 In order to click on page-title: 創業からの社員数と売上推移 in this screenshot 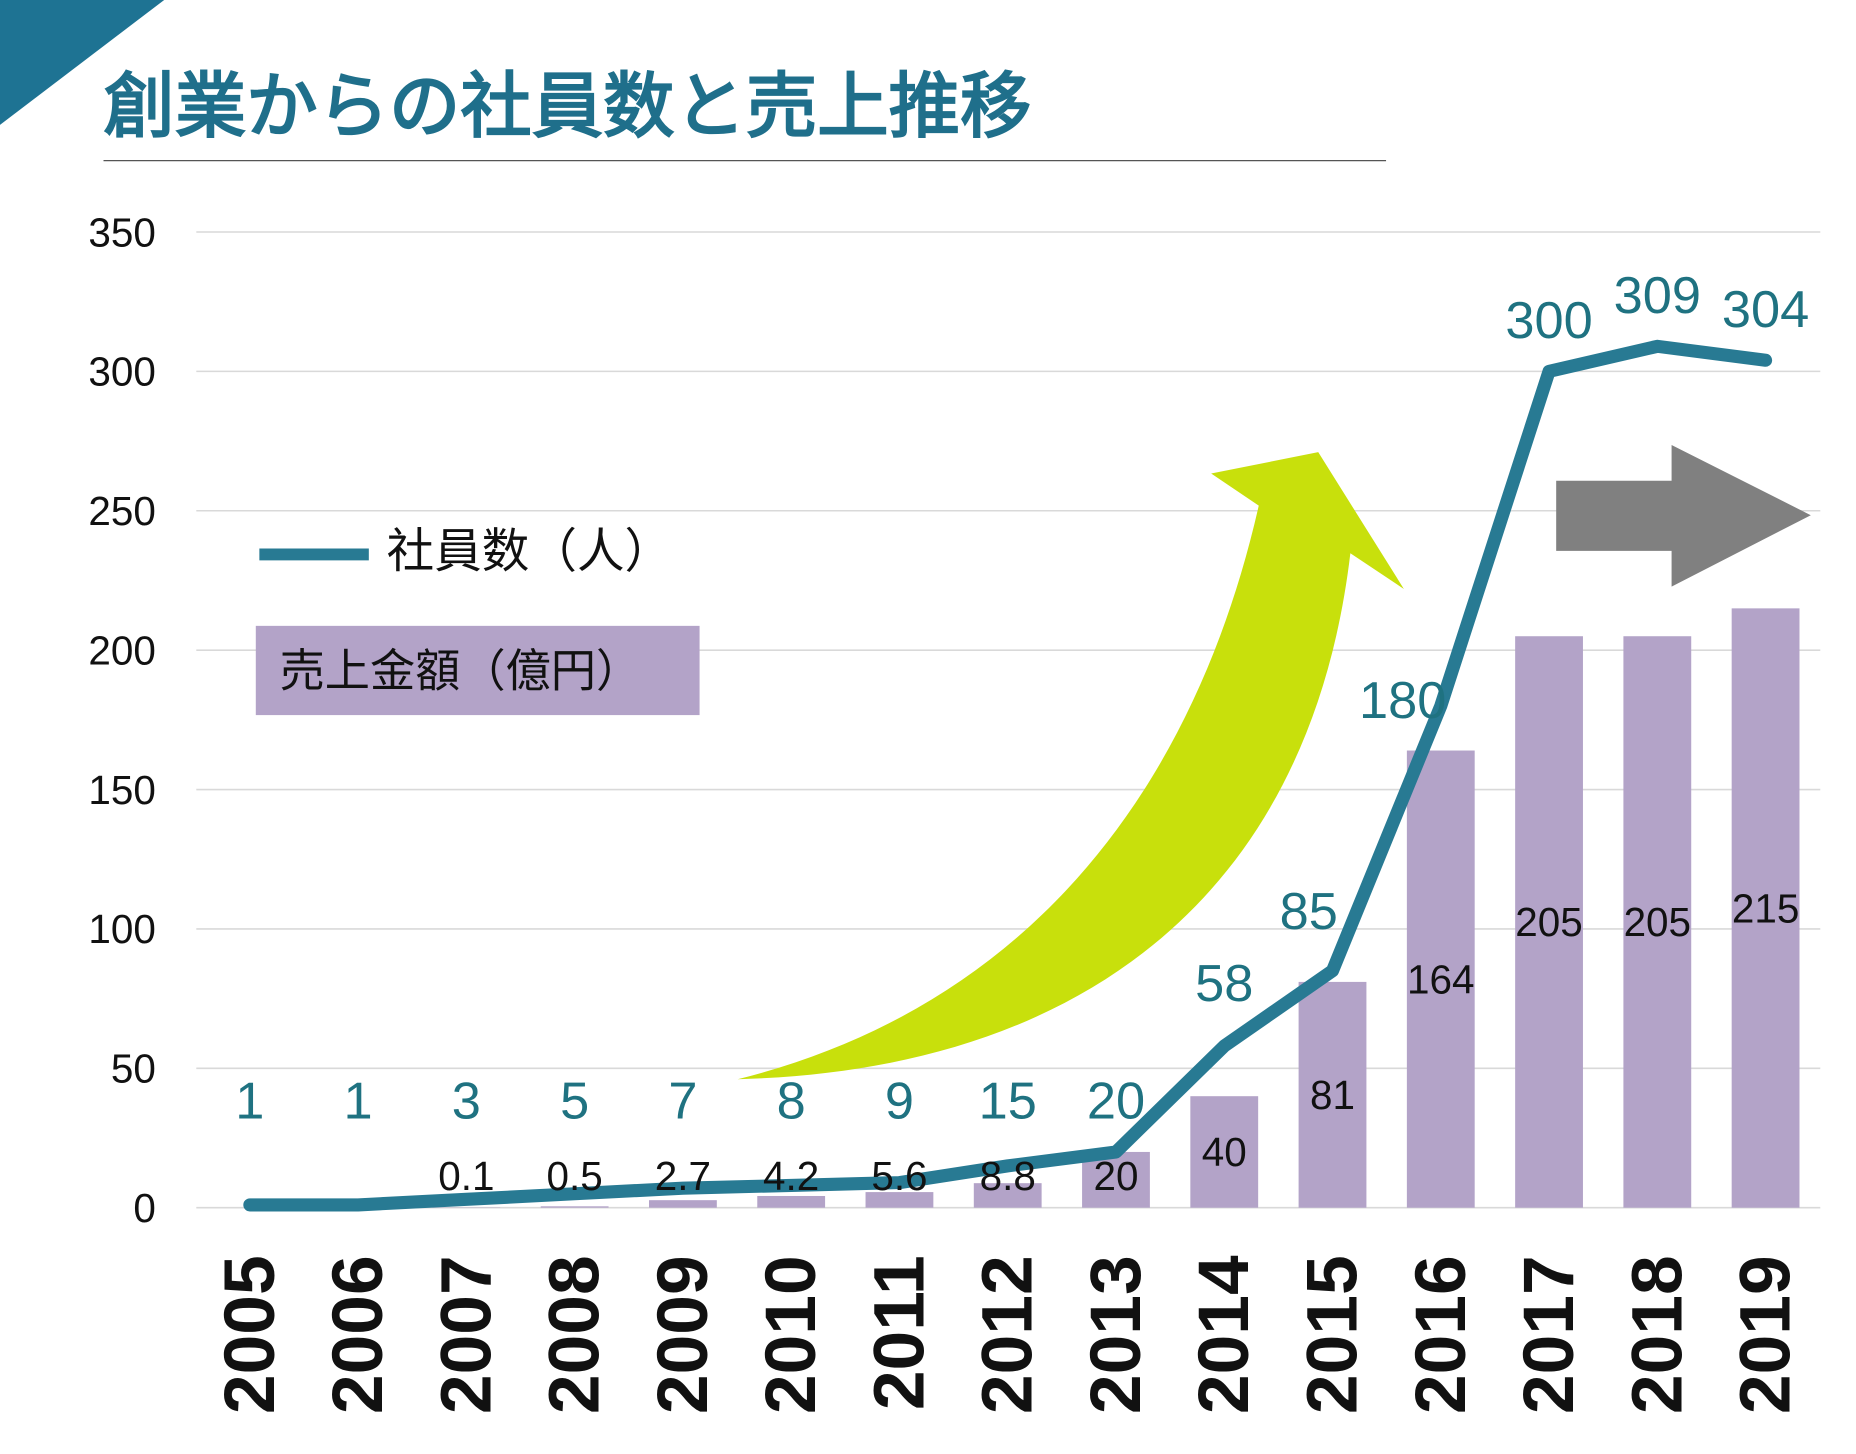, I will do `click(568, 107)`.